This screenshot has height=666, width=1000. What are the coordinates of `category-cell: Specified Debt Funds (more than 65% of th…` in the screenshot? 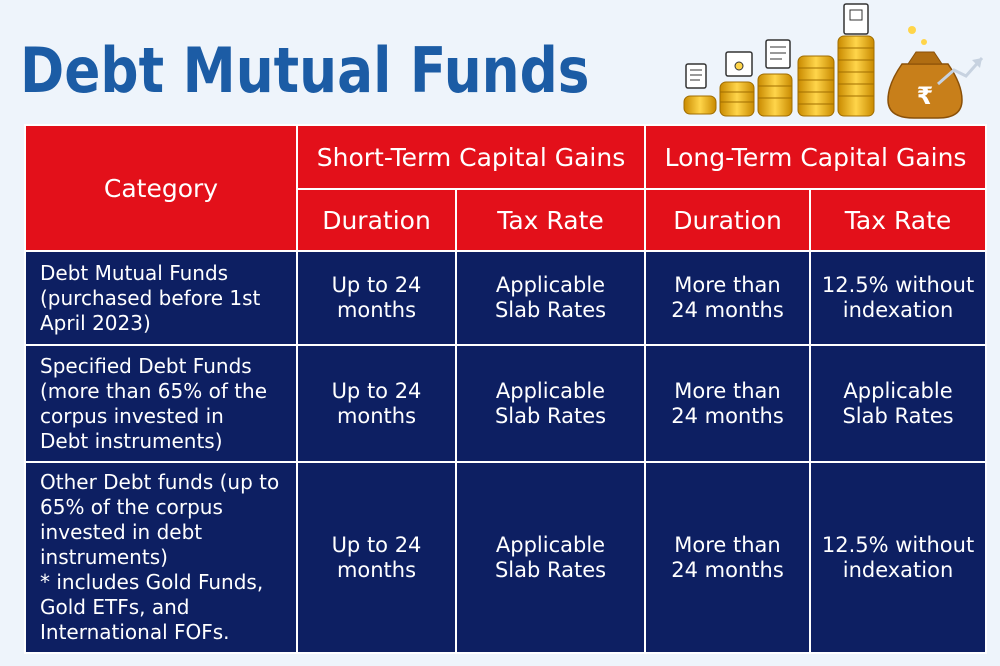 It's located at (161, 403).